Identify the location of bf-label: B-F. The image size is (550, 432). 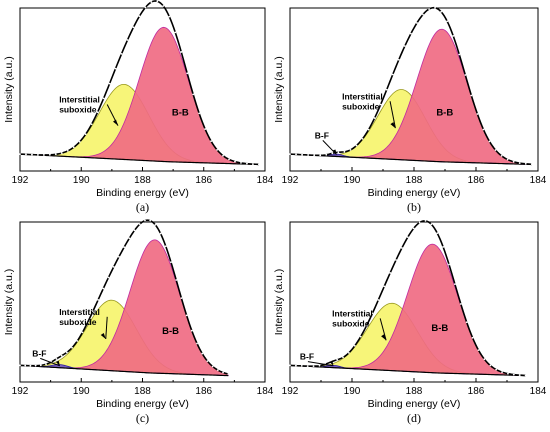
(322, 135).